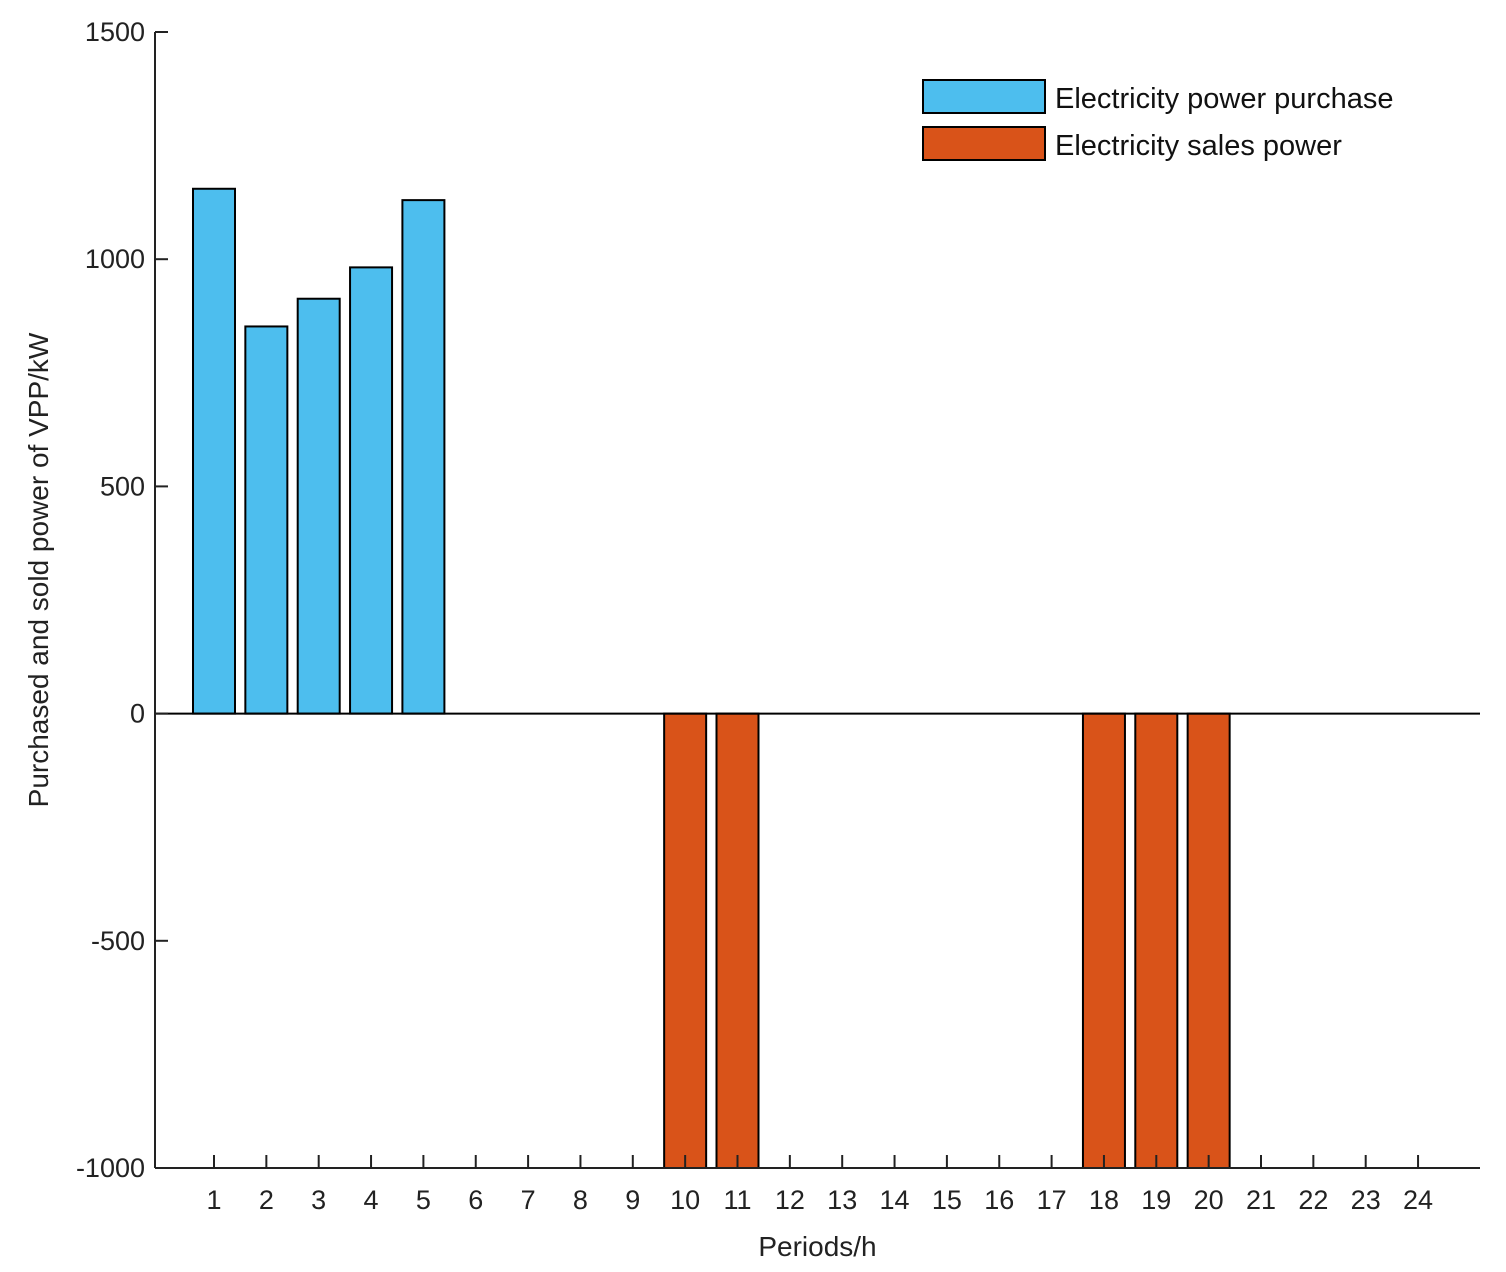 The height and width of the screenshot is (1272, 1506). I want to click on x-tick-label: 21, so click(1261, 1200).